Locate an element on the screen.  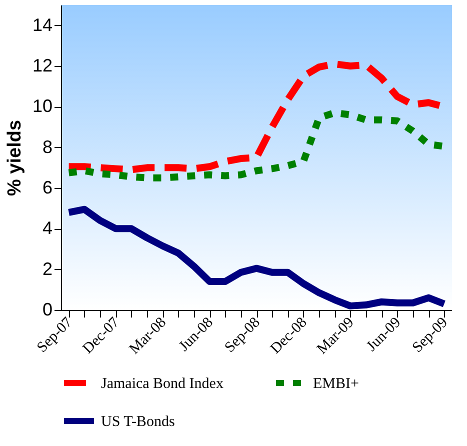
y-tick-label: 4 is located at coordinates (47, 228).